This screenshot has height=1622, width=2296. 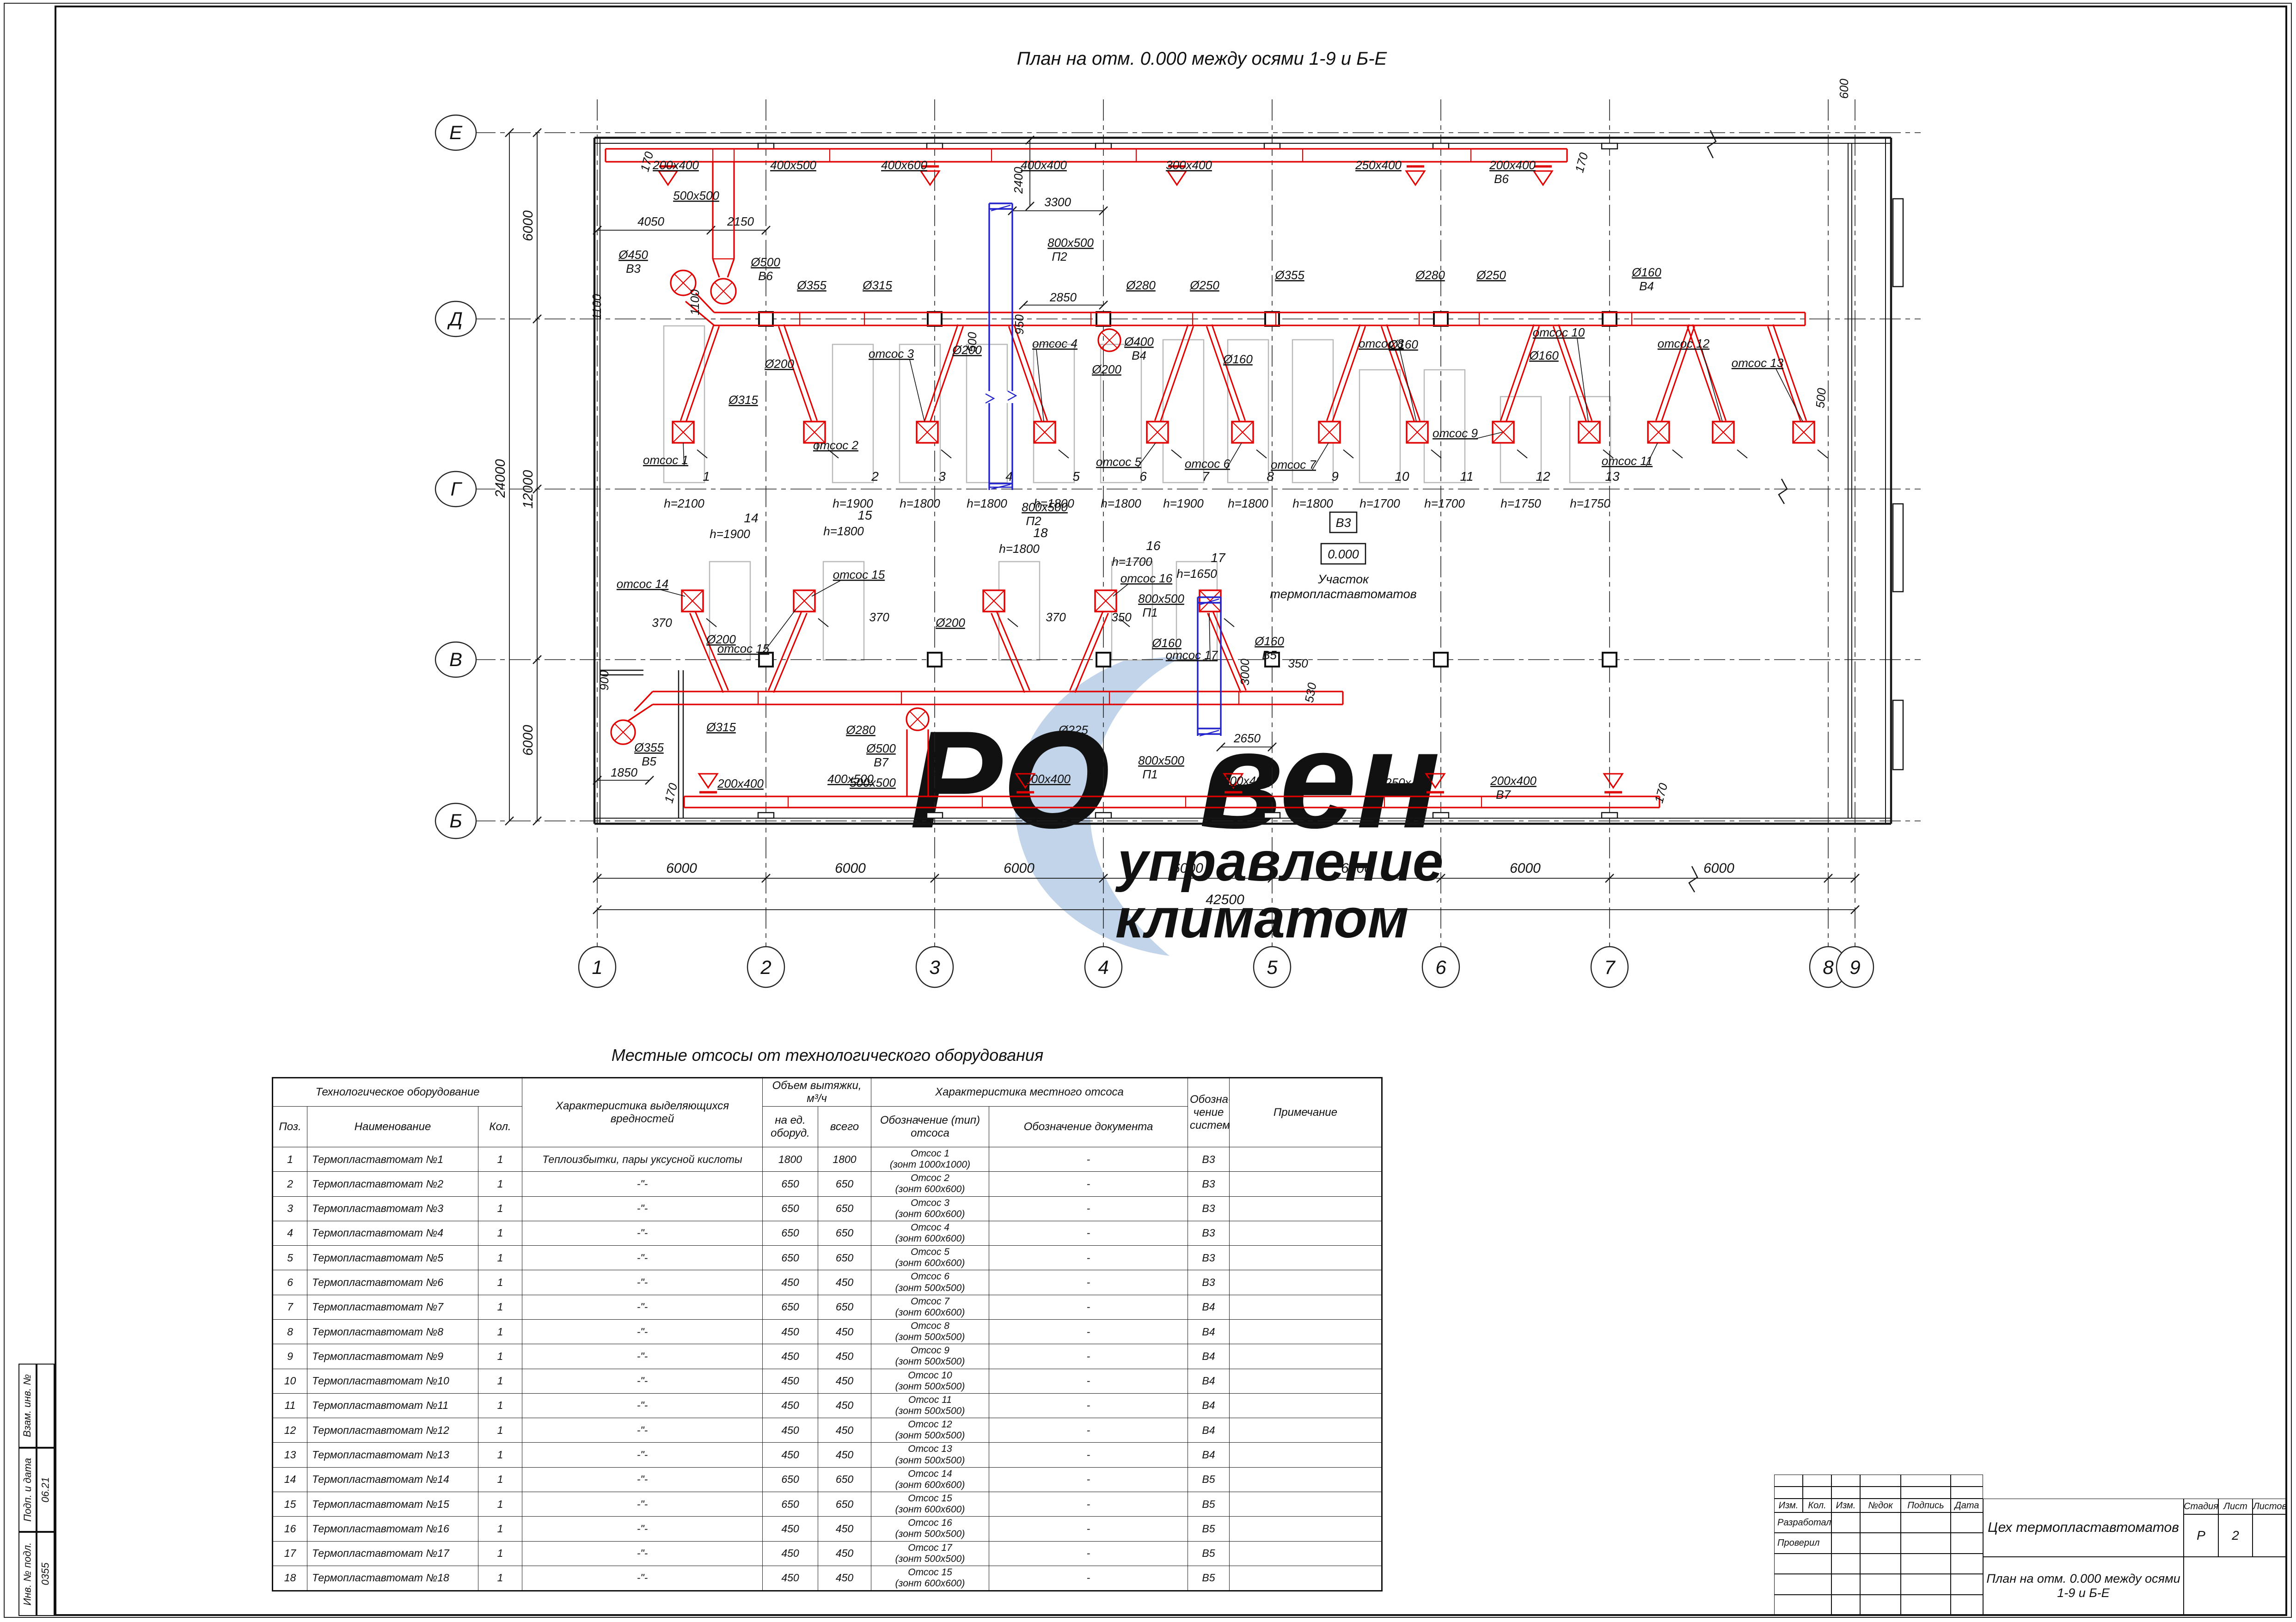 What do you see at coordinates (1501, 179) in the screenshot?
I see `plan-label: В6` at bounding box center [1501, 179].